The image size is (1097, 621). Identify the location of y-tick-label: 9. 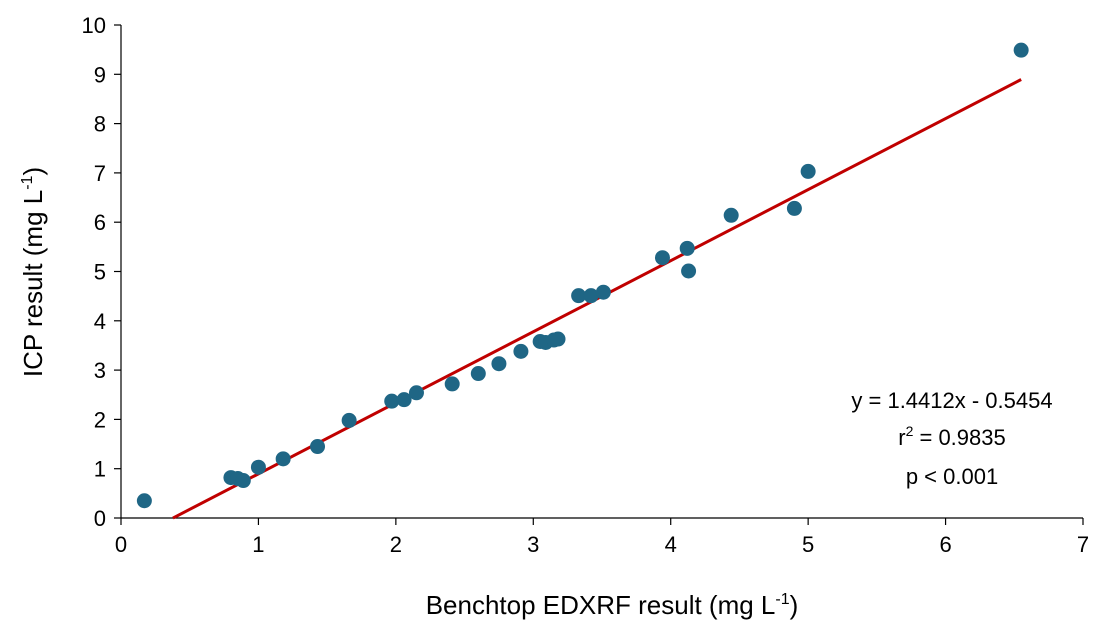
(100, 74).